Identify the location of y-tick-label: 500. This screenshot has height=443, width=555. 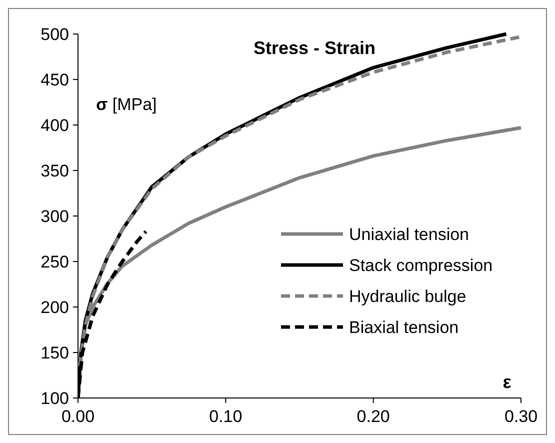
(54, 34).